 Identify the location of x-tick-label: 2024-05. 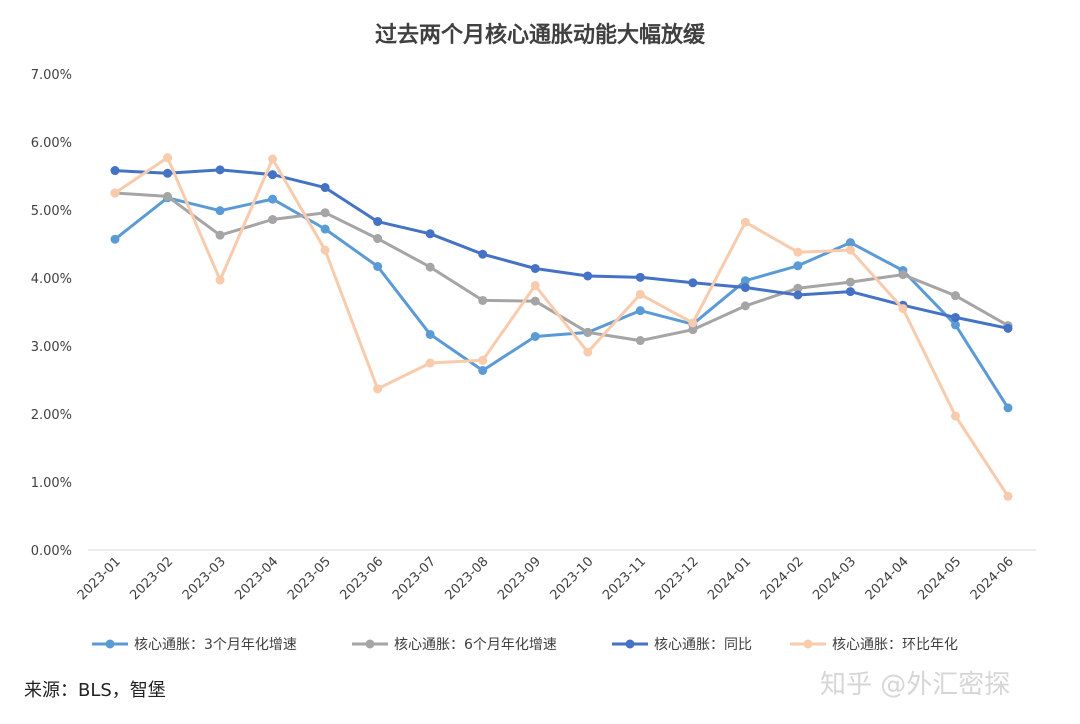
(939, 578).